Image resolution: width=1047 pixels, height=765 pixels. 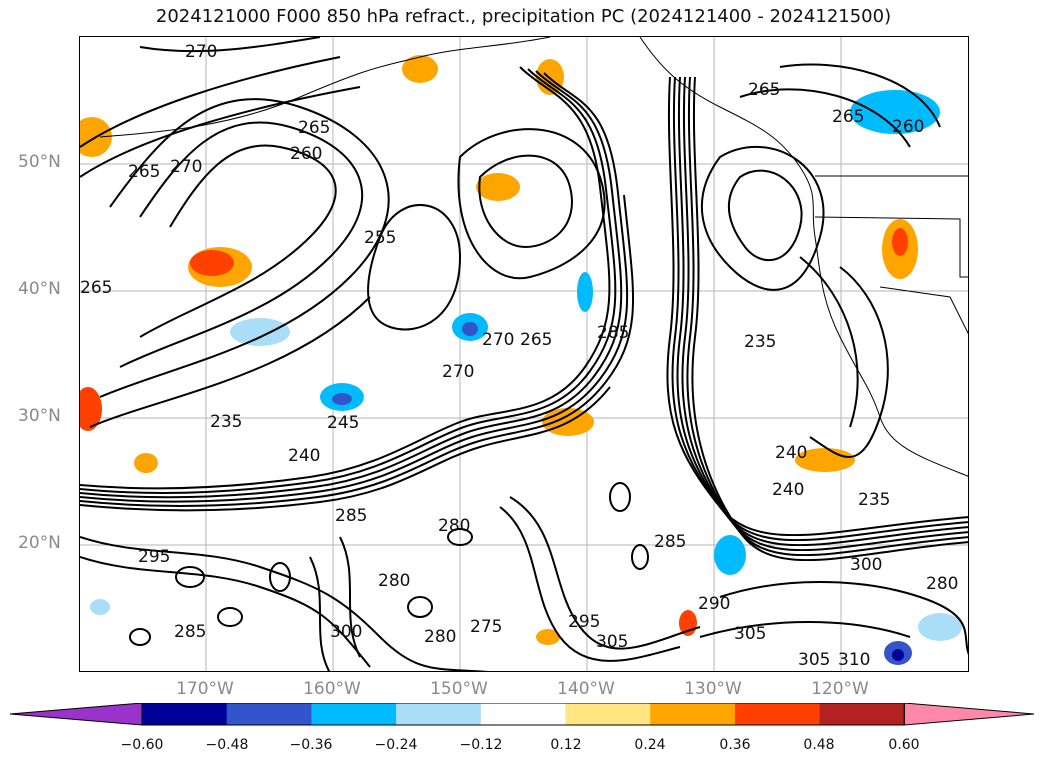 What do you see at coordinates (566, 745) in the screenshot?
I see `colorbar-tick: 0.12` at bounding box center [566, 745].